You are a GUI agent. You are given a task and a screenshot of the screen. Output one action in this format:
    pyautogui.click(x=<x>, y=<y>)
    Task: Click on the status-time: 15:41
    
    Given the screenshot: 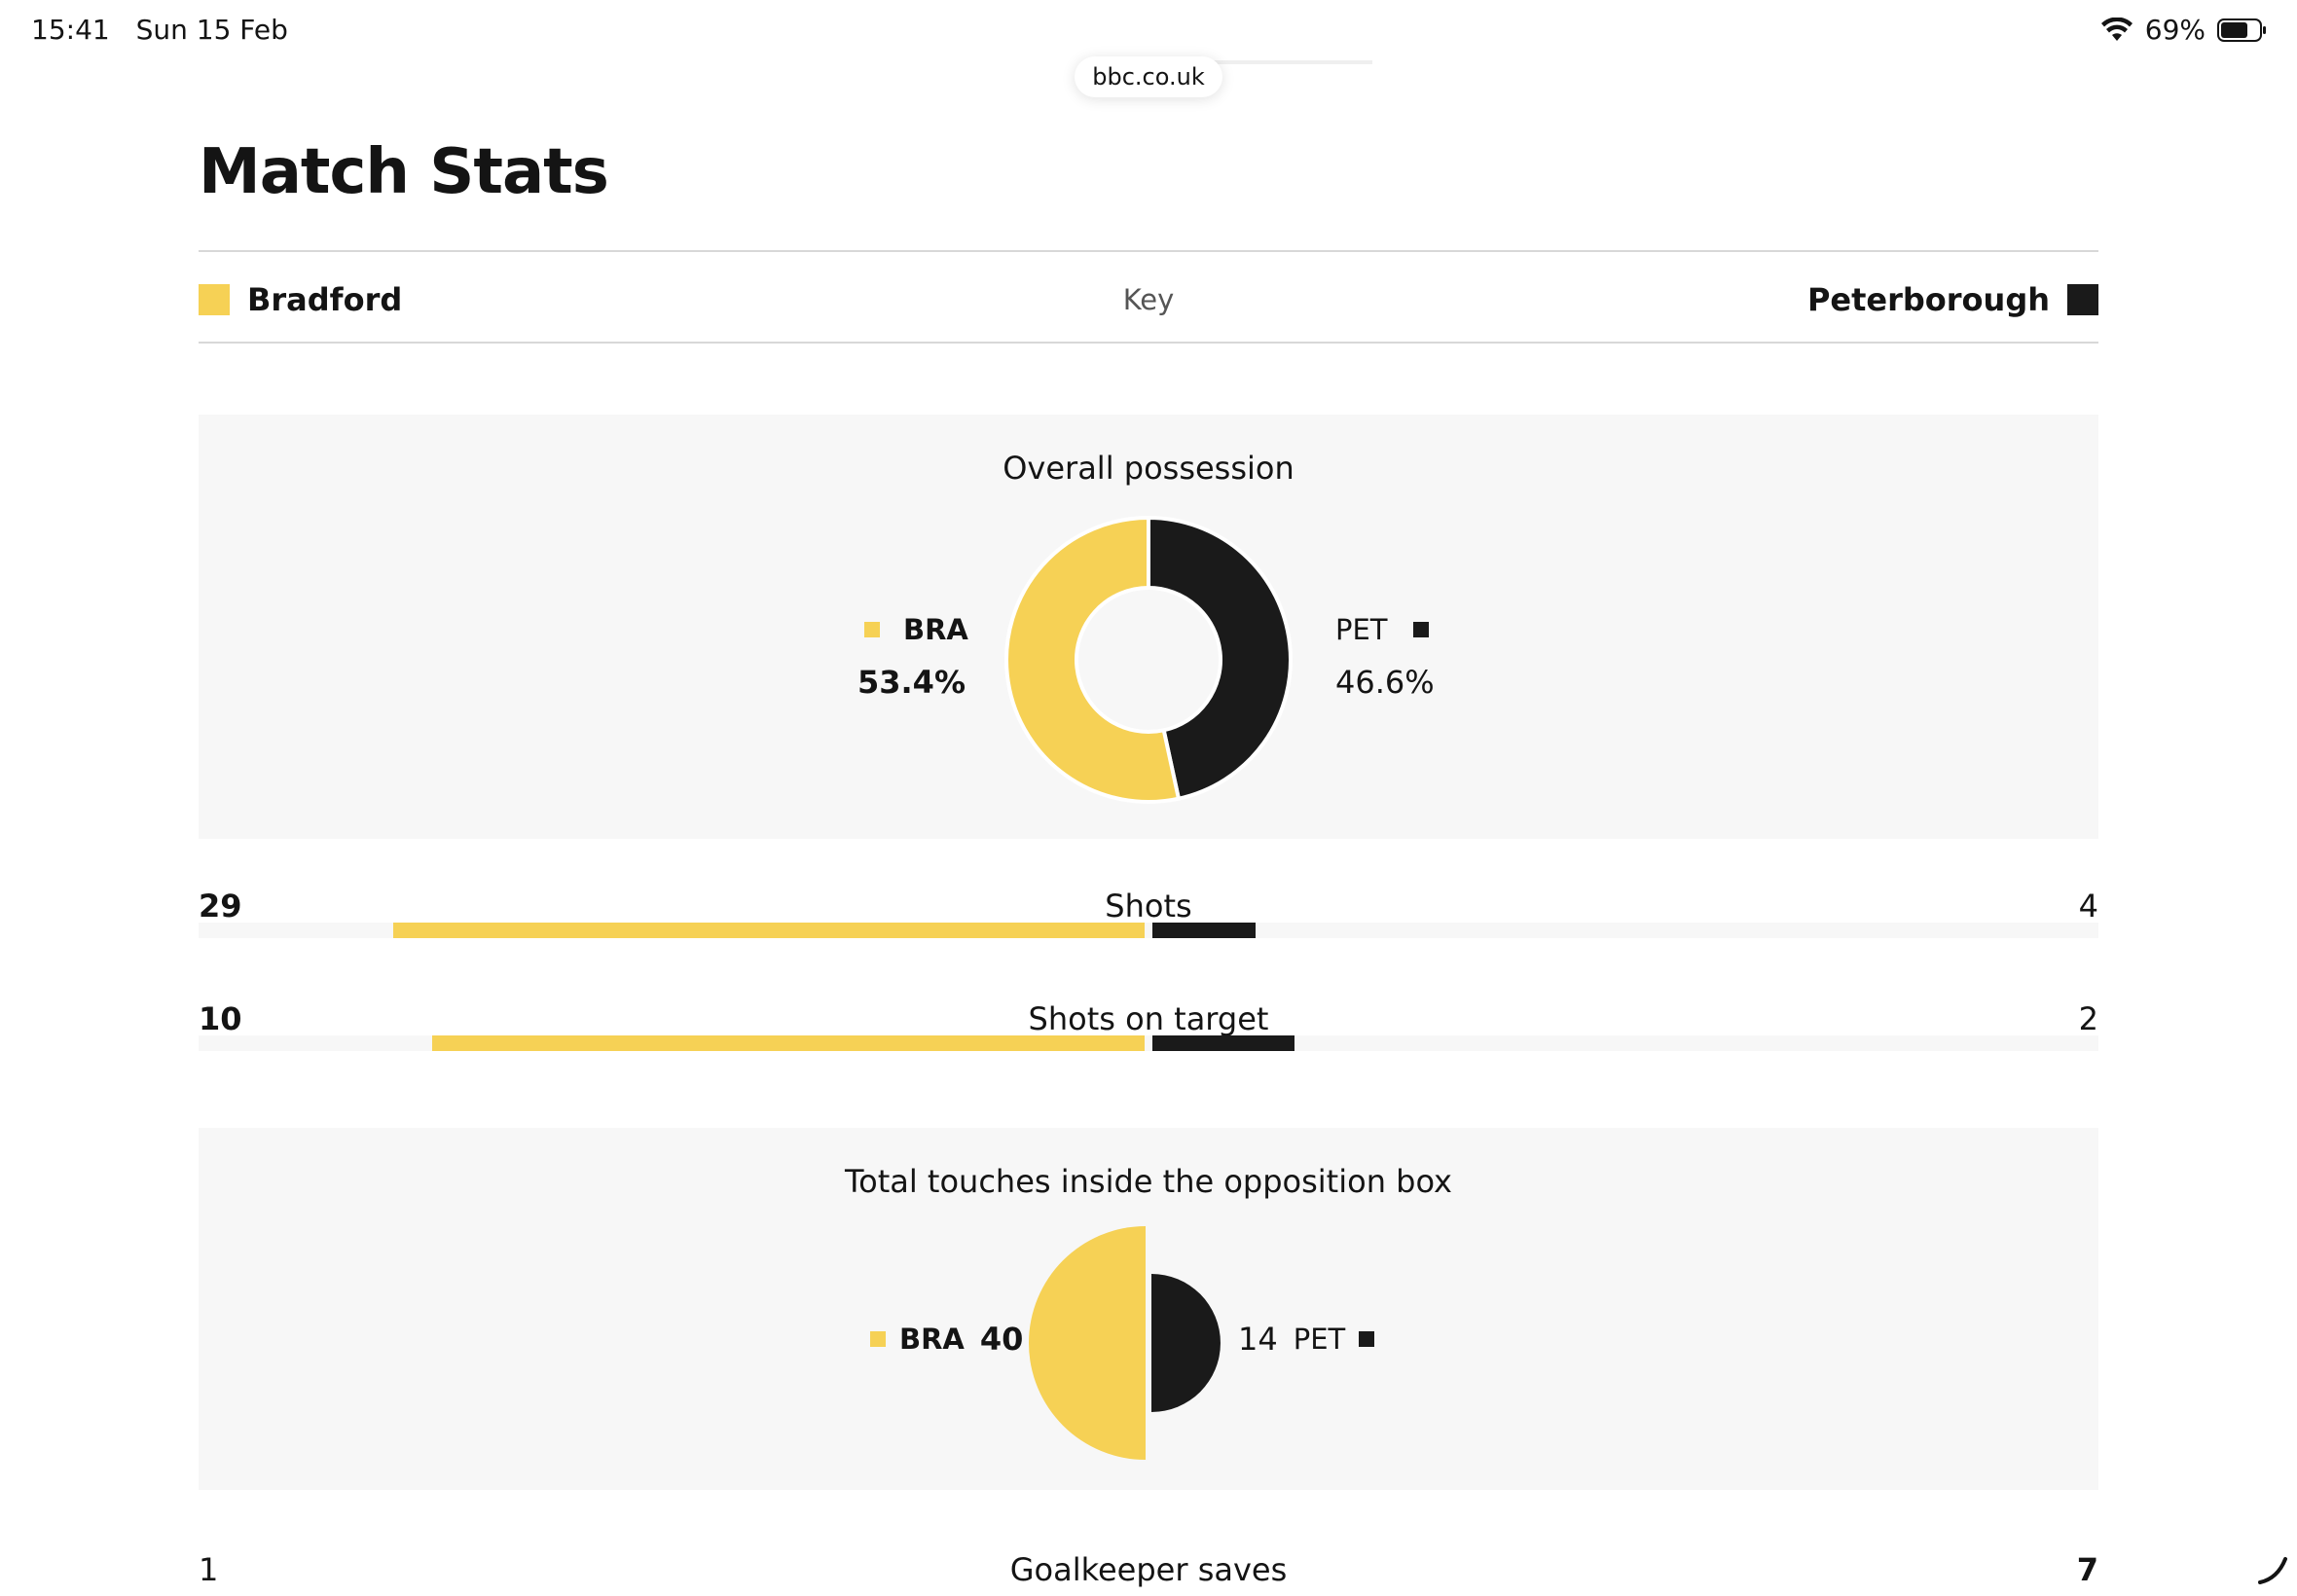 What is the action you would take?
    pyautogui.click(x=70, y=30)
    